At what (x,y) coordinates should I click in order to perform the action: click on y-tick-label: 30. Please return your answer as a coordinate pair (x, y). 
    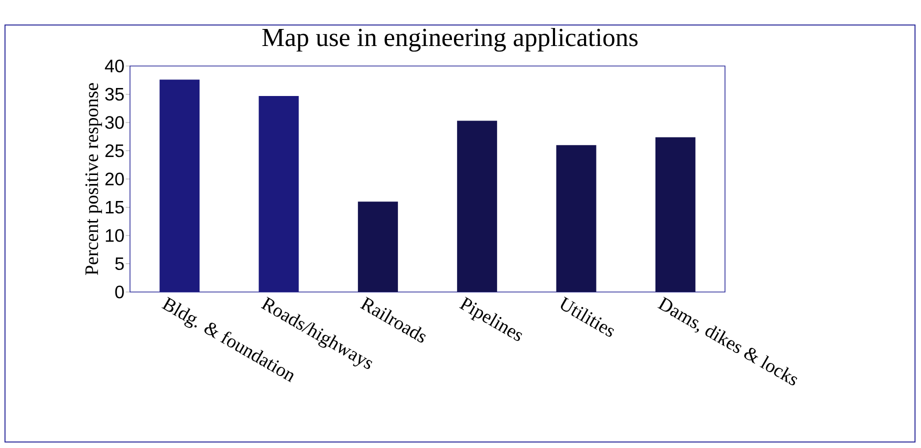
    Looking at the image, I should click on (114, 122).